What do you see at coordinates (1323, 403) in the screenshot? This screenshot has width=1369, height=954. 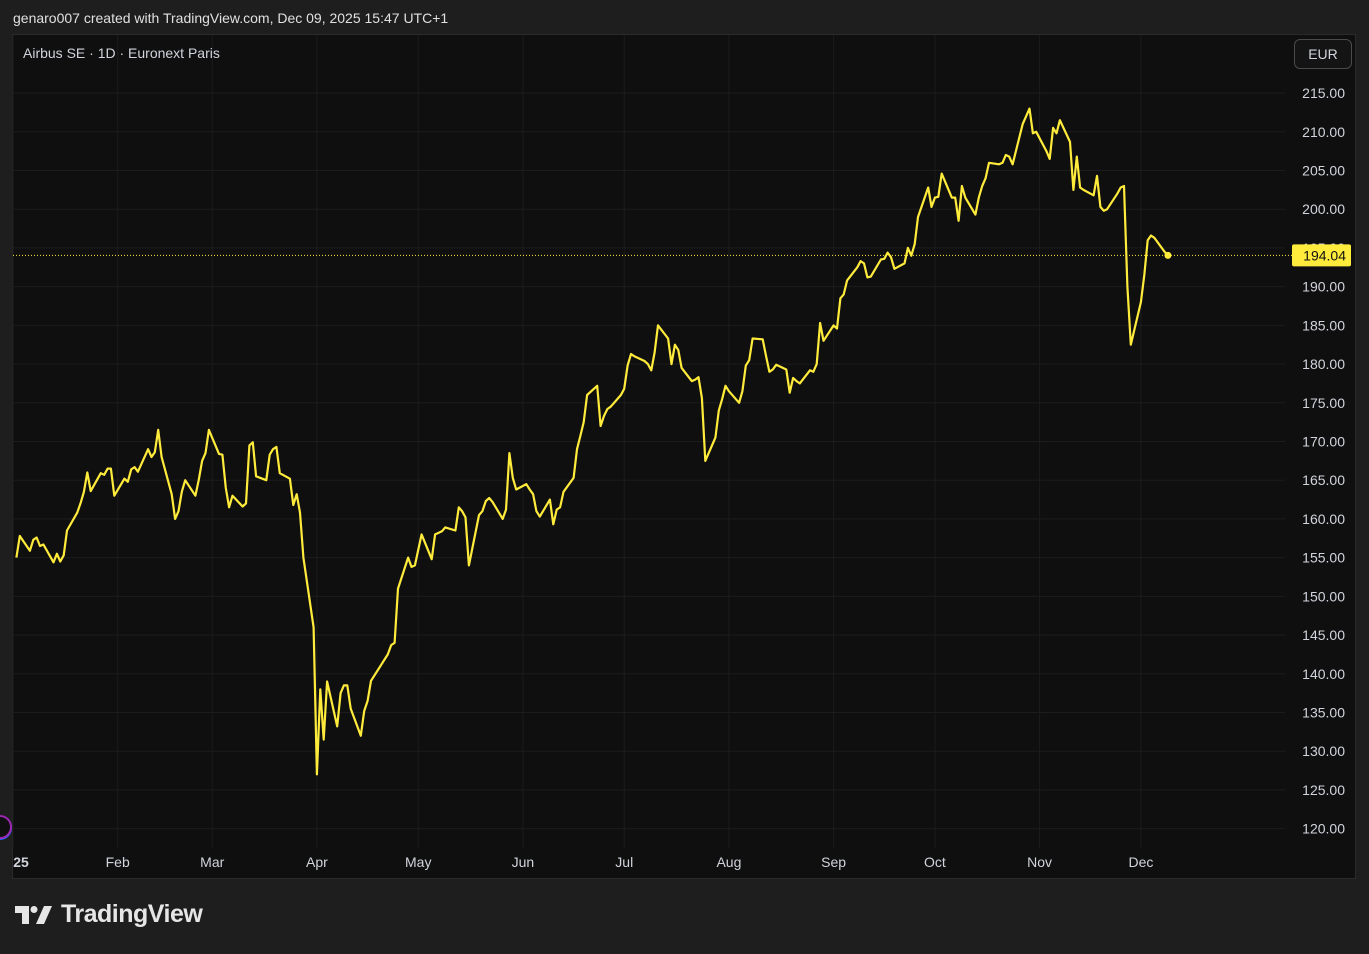 I see `y-tick-label: 175.00` at bounding box center [1323, 403].